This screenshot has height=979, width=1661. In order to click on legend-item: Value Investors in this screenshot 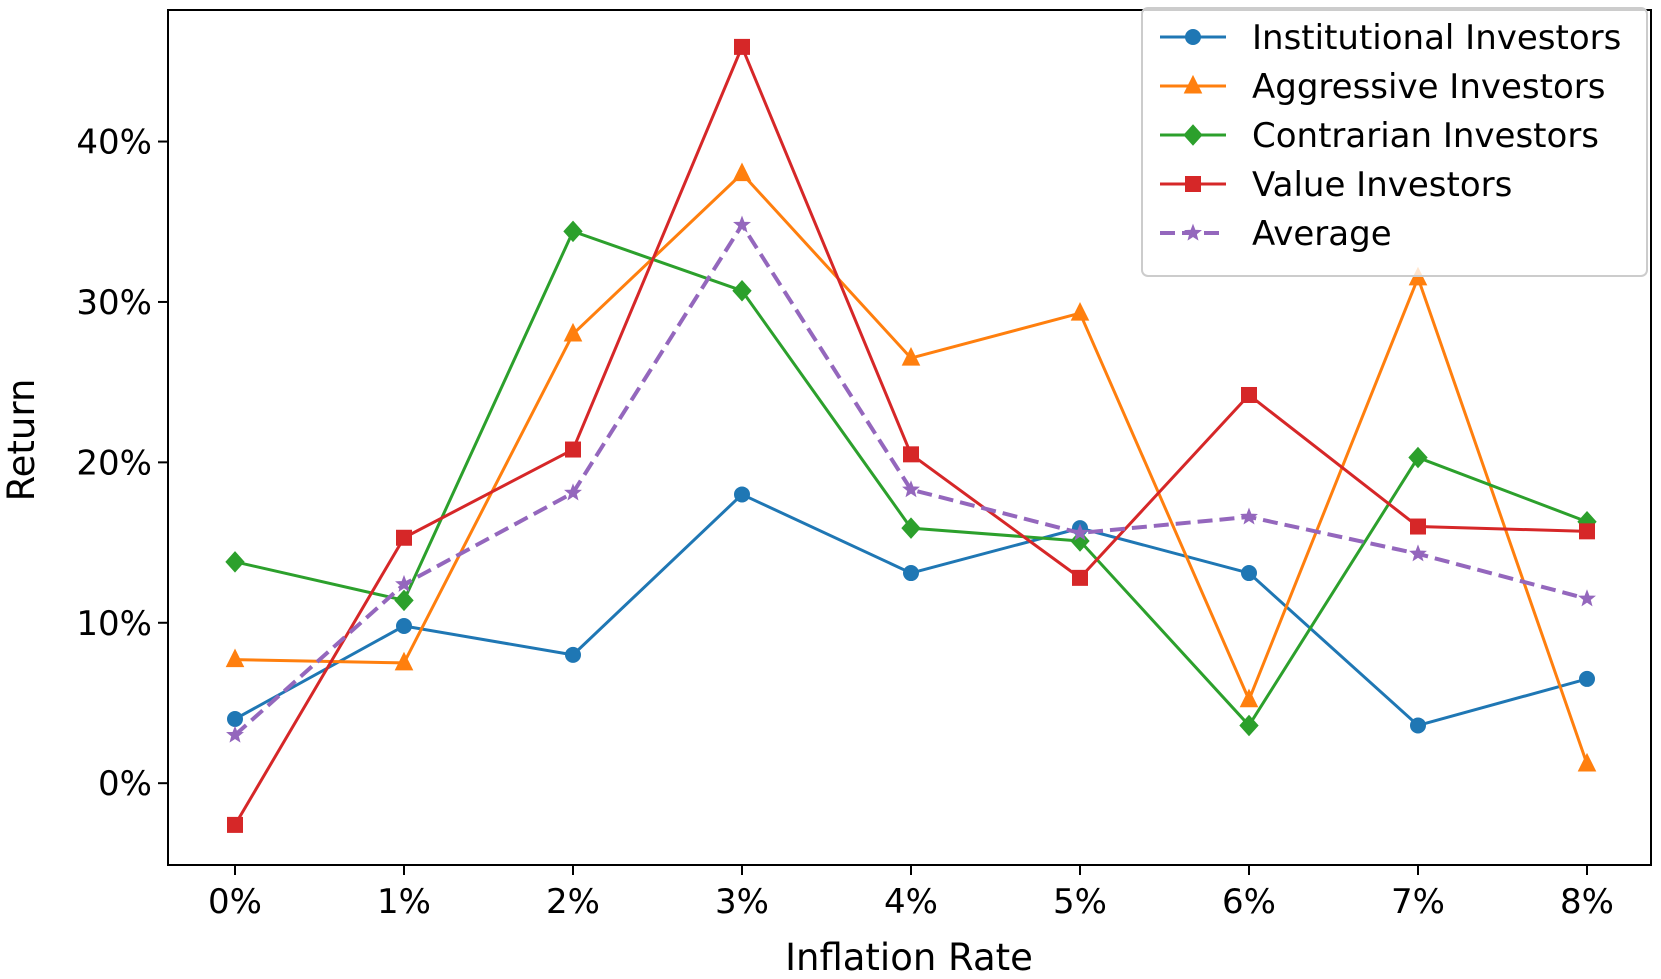, I will do `click(1336, 185)`.